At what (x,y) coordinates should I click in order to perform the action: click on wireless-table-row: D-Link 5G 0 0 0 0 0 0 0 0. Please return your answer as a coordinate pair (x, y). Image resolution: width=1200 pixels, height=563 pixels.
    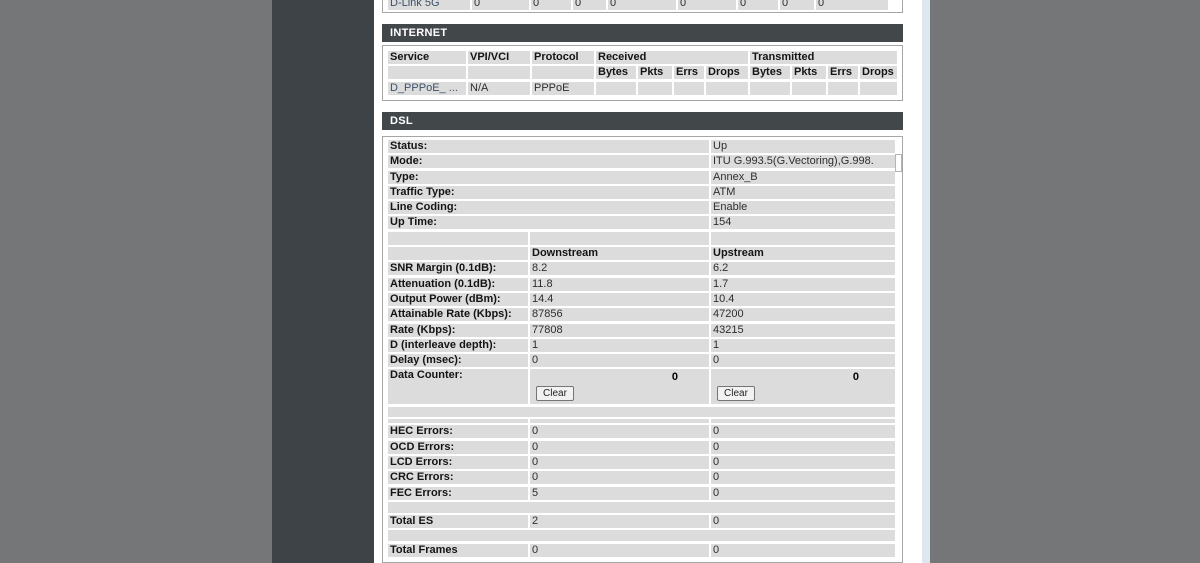
    Looking at the image, I should click on (642, 5).